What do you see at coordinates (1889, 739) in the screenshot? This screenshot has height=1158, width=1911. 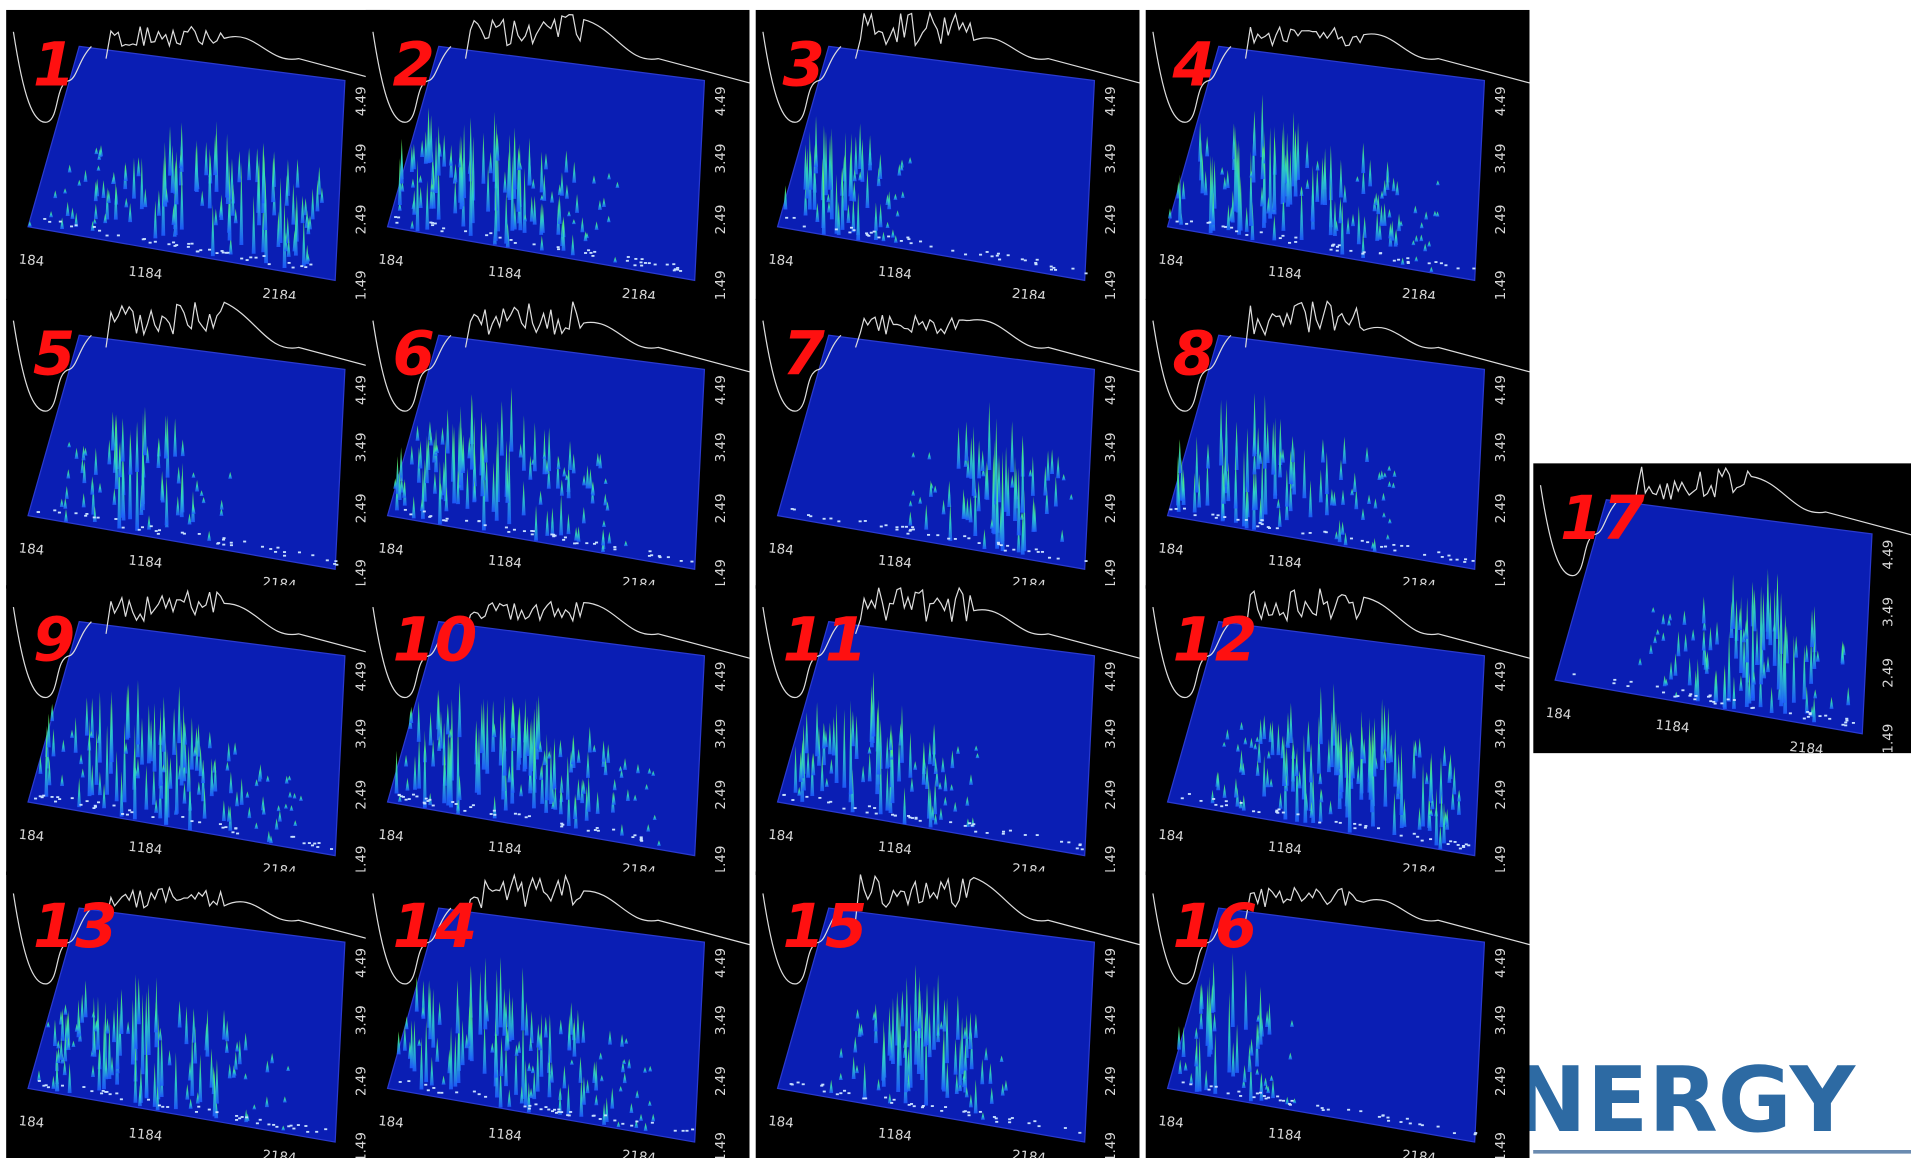 I see `y-tick-label: 1.49` at bounding box center [1889, 739].